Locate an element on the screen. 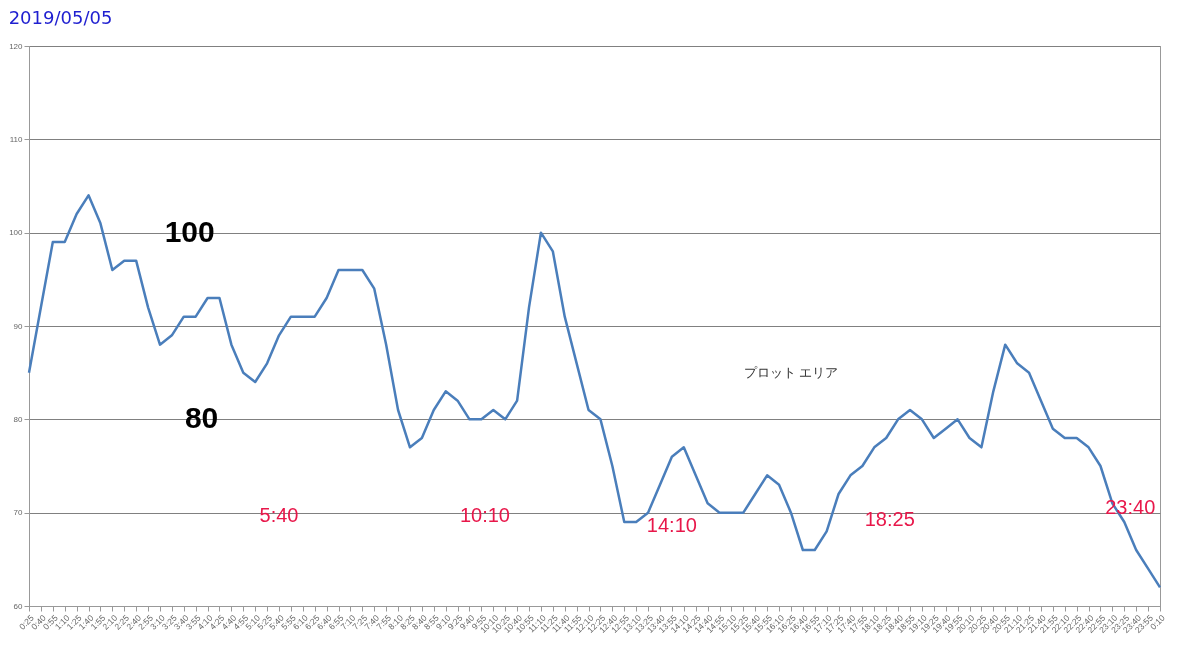  annotation: 14:10 is located at coordinates (671, 524).